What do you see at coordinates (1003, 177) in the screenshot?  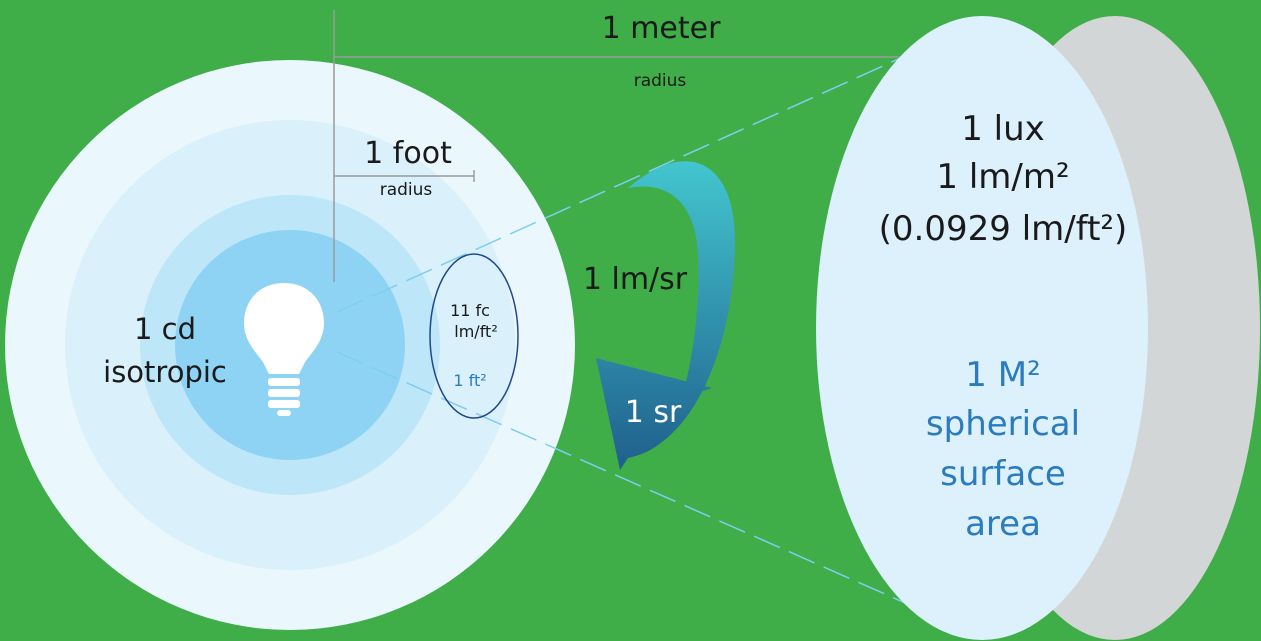 I see `lumen-per-sqm-label: 1 lm/m²` at bounding box center [1003, 177].